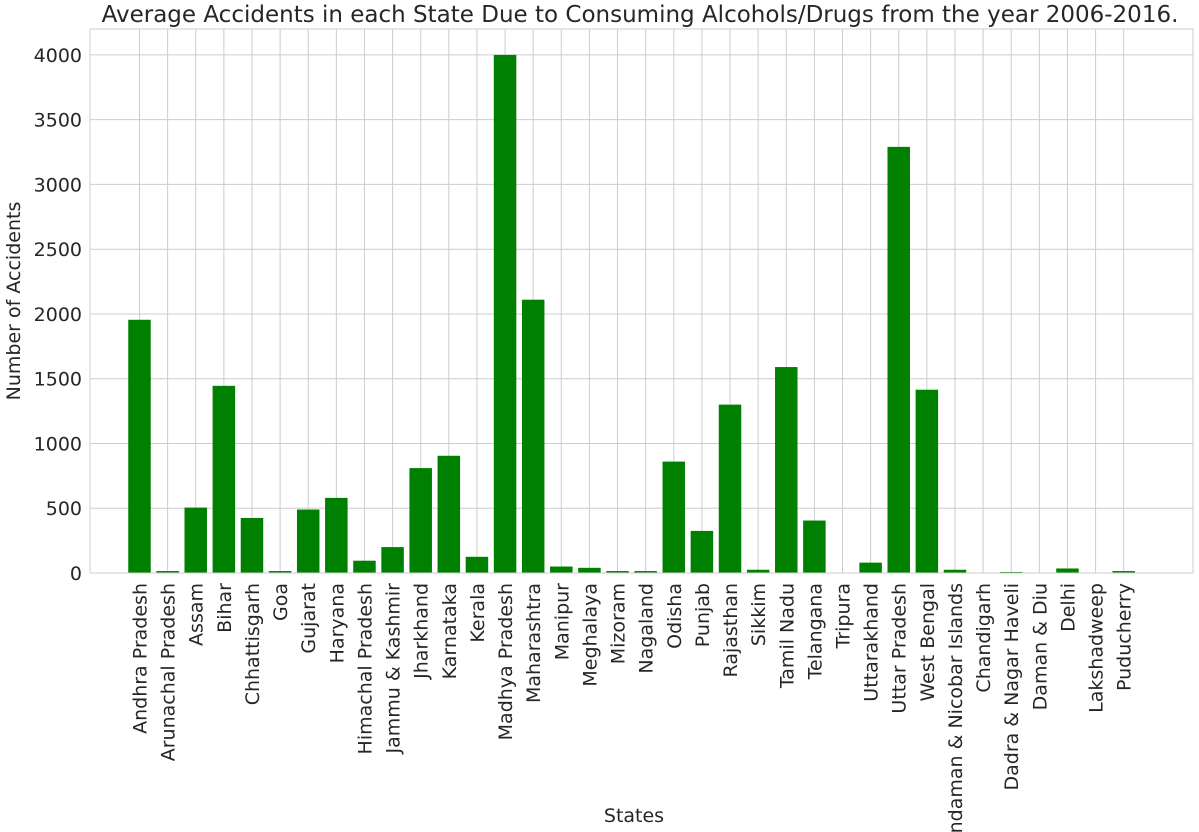 The height and width of the screenshot is (832, 1199). I want to click on x-tick-label: Tripura, so click(844, 616).